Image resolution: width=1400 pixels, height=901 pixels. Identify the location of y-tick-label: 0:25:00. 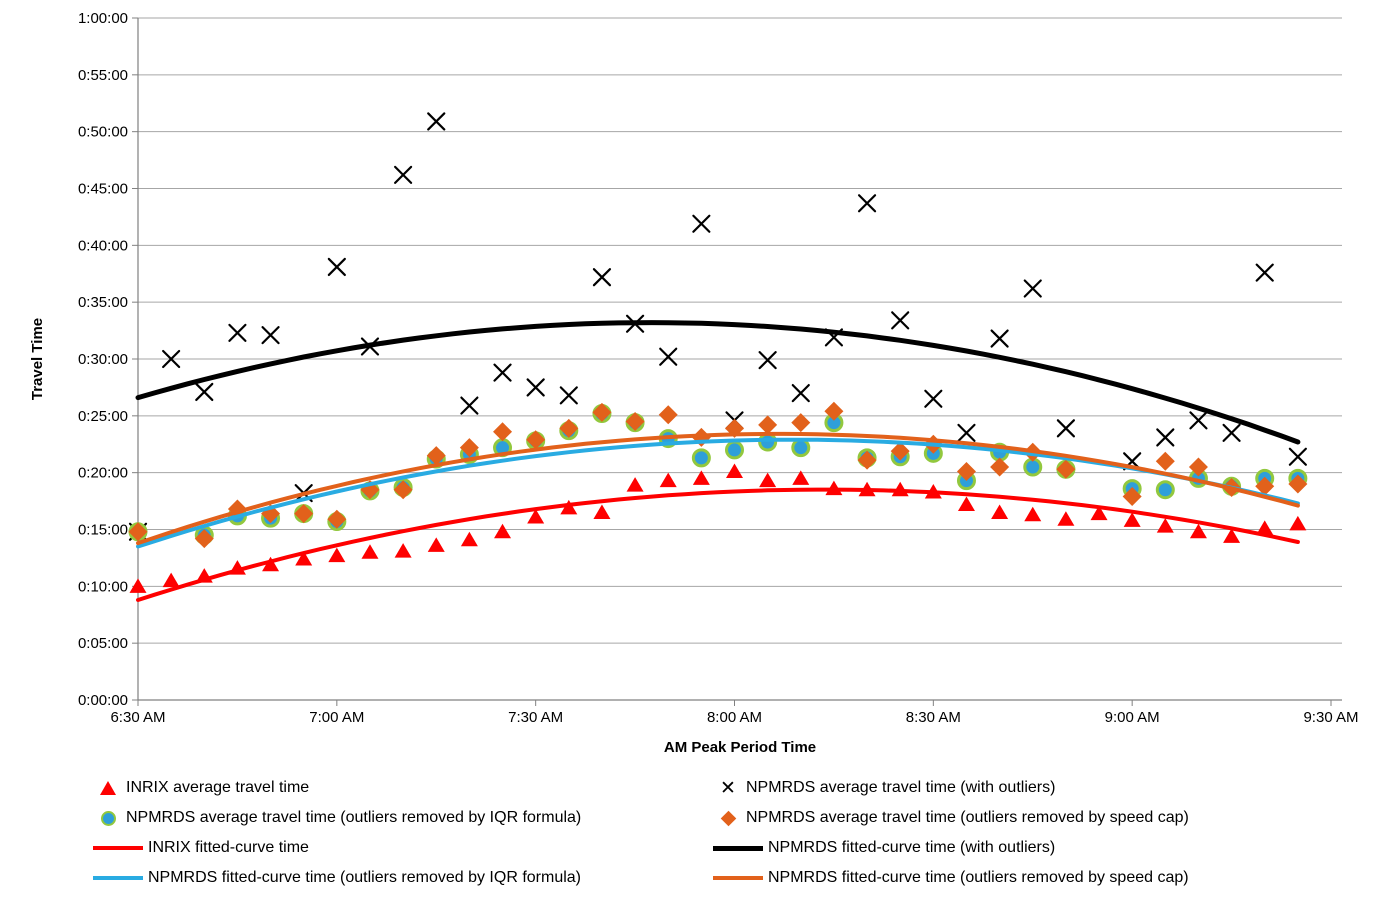
(103, 416).